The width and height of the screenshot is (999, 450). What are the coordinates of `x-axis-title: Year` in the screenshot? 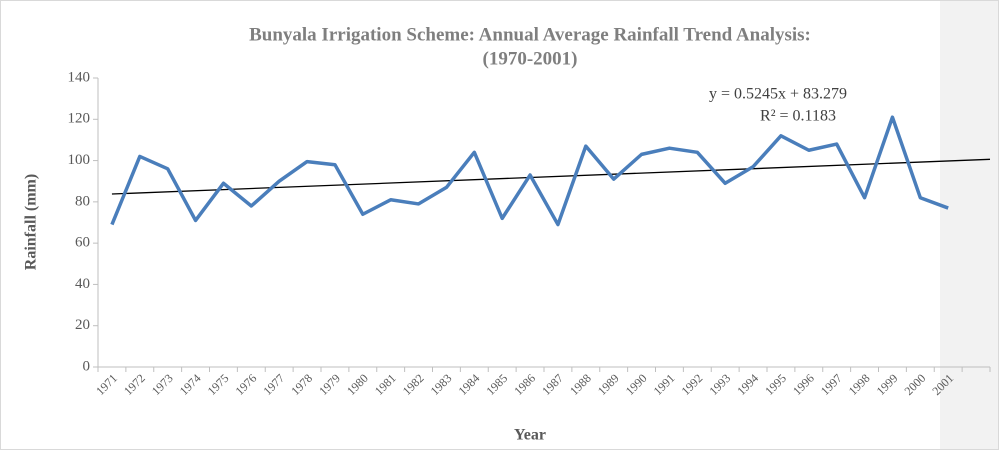 It's located at (530, 435).